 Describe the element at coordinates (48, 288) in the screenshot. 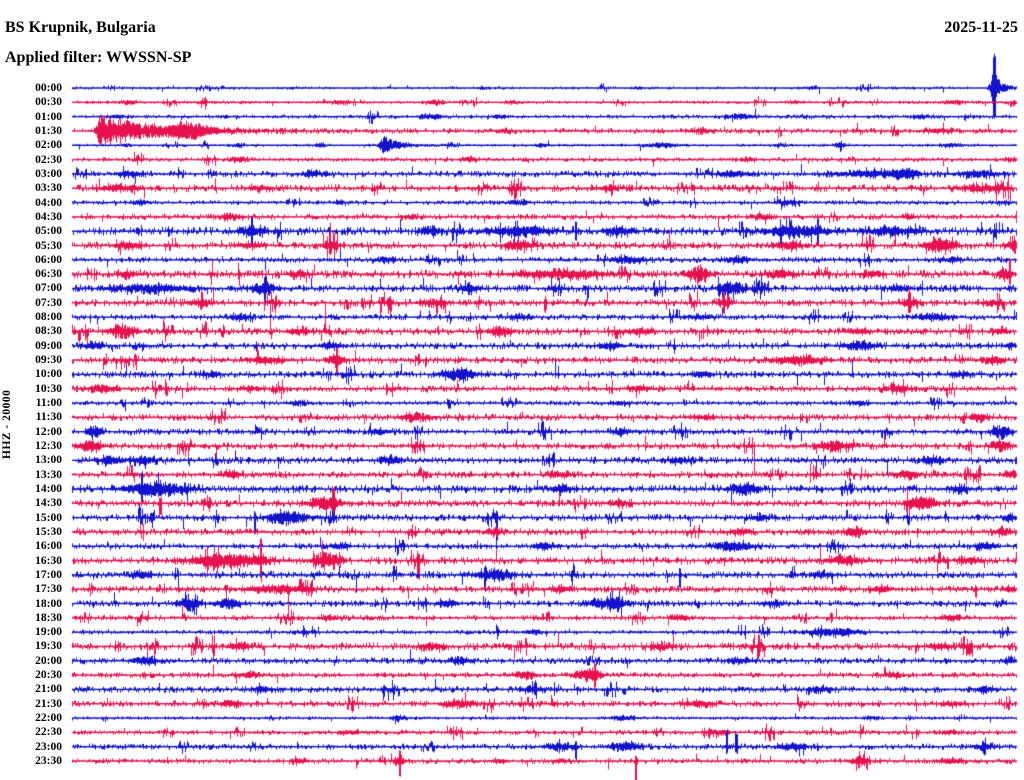

I see `row-time-label: 07:00` at that location.